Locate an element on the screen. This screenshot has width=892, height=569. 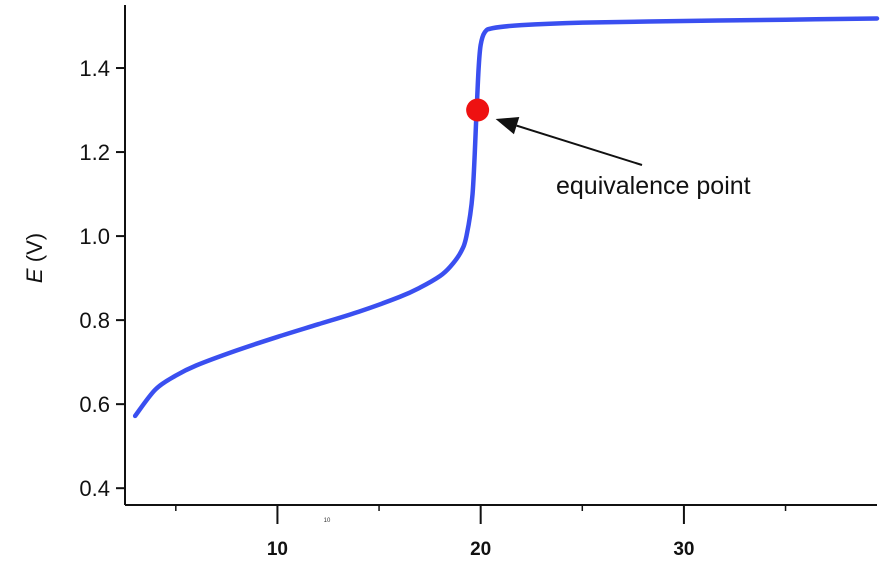
annotation-layer: equivalence point is located at coordinates (623, 158).